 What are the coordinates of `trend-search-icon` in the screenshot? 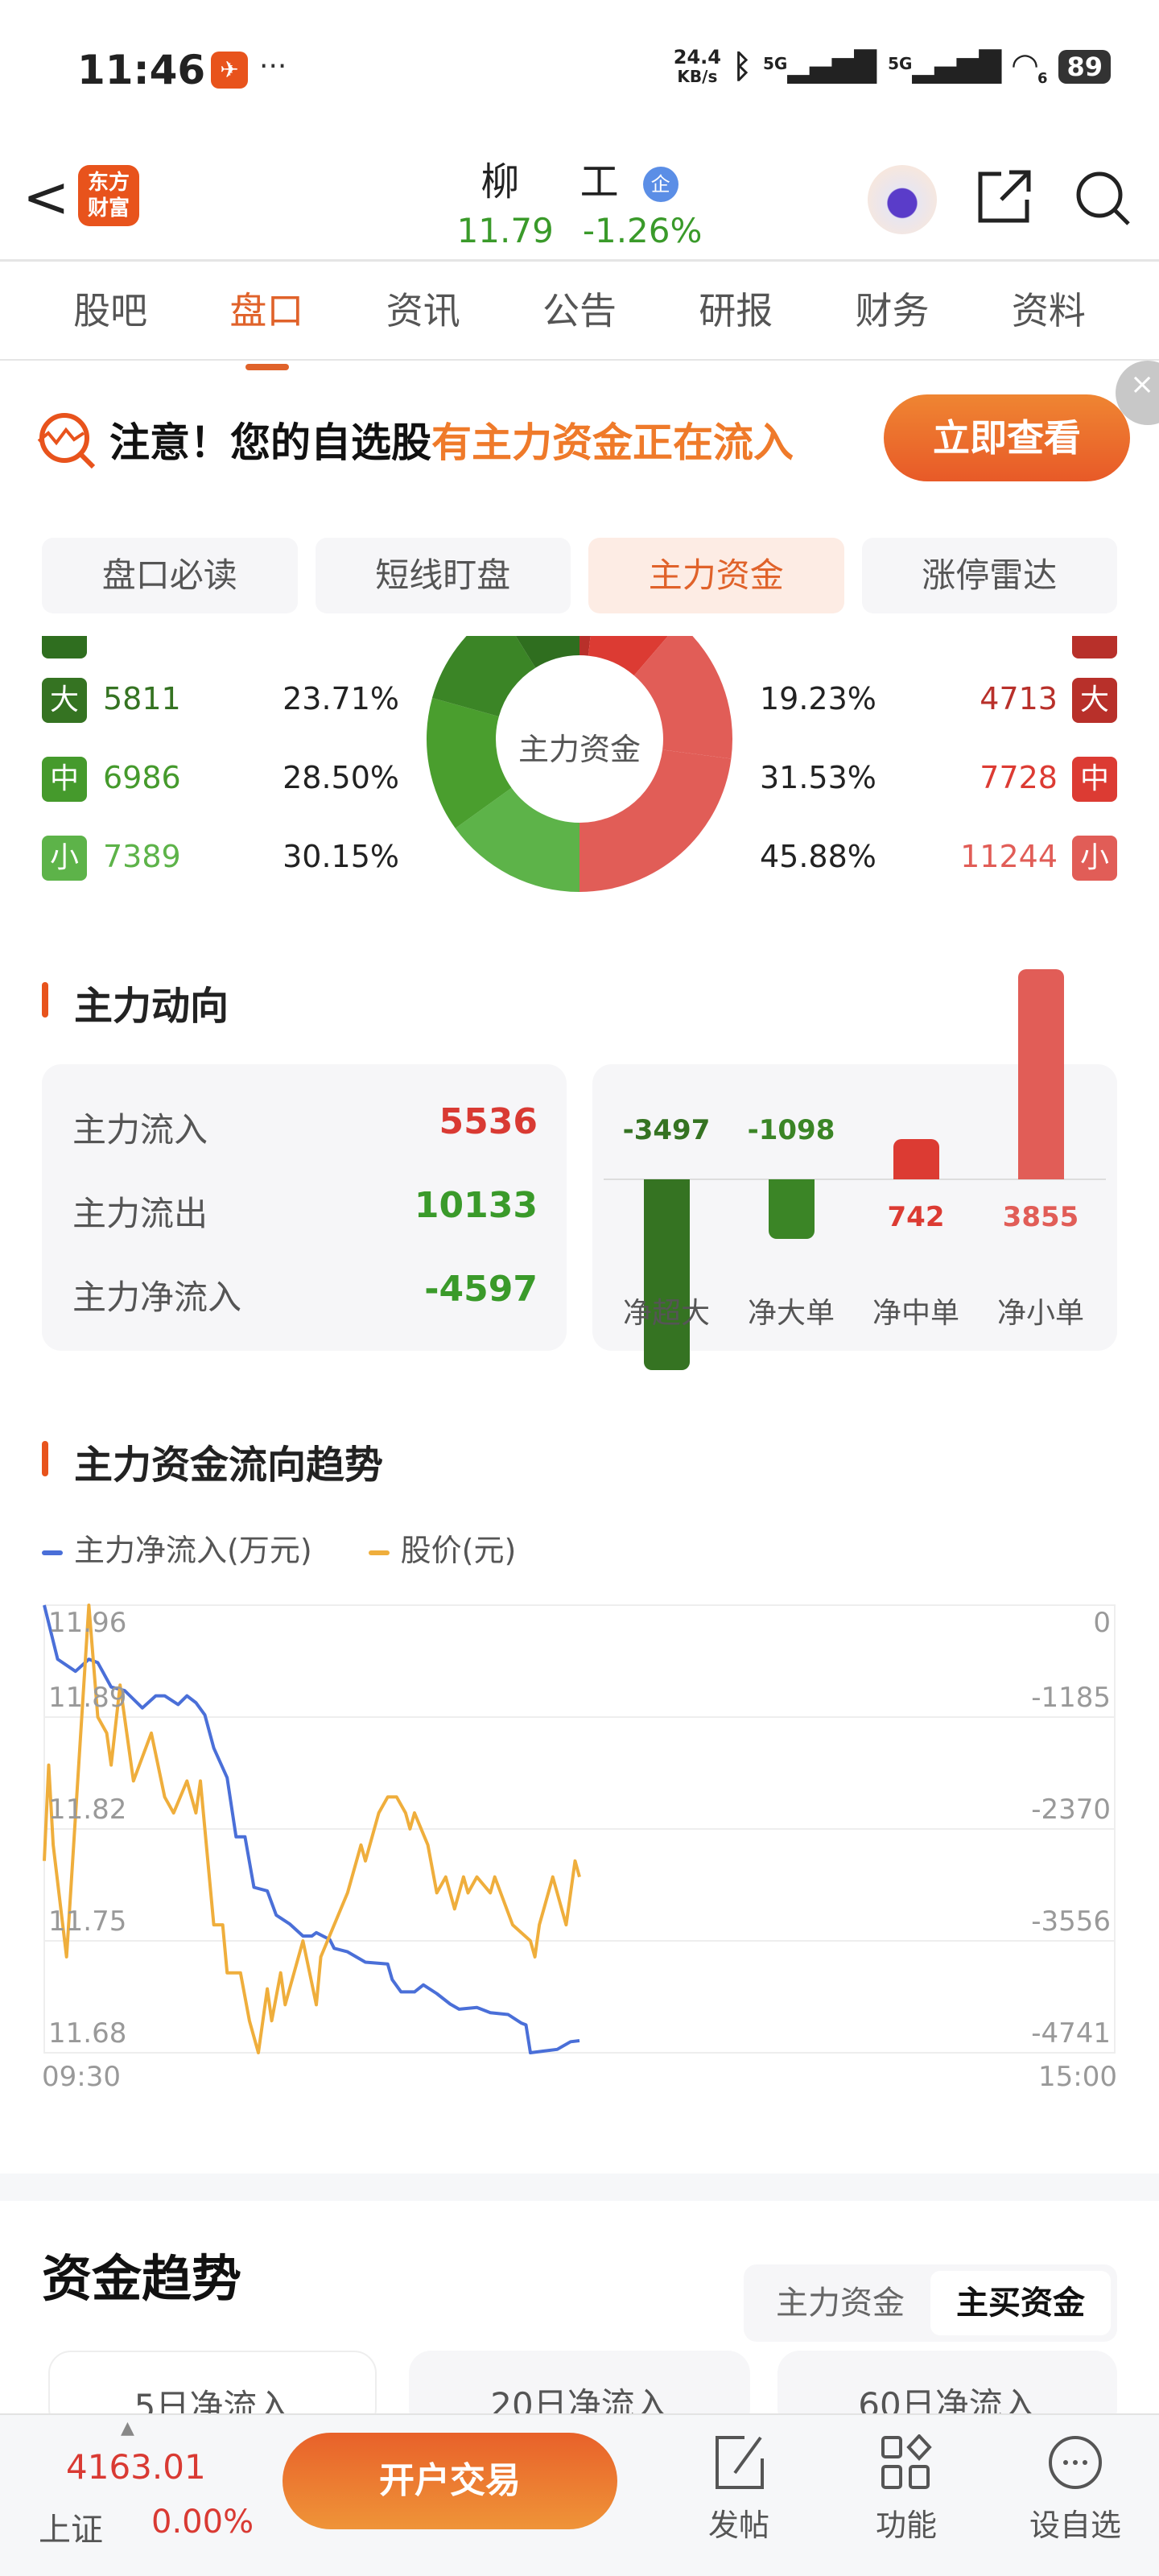 It's located at (66, 441).